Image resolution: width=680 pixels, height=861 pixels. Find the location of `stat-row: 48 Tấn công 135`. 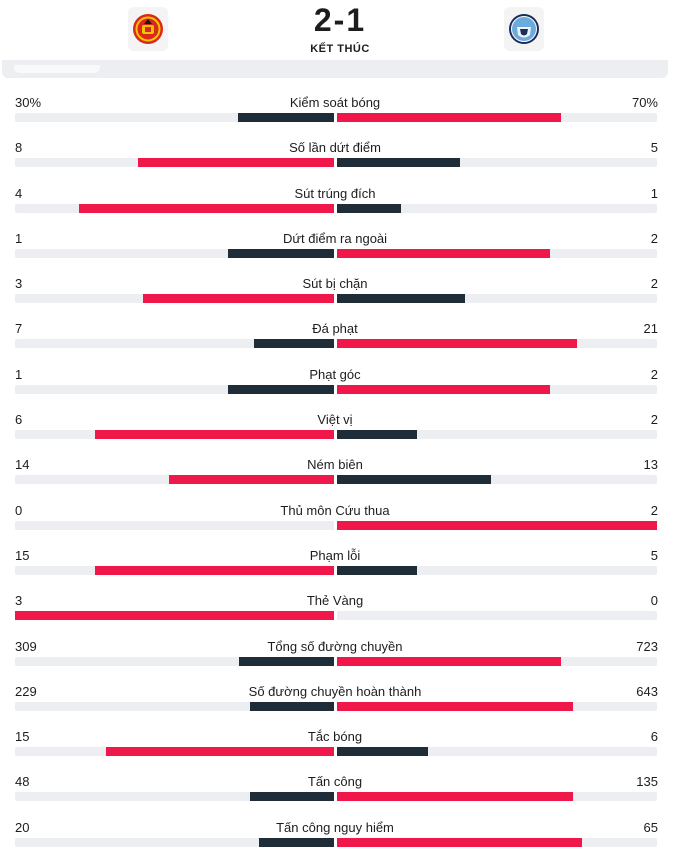

stat-row: 48 Tấn công 135 is located at coordinates (340, 792).